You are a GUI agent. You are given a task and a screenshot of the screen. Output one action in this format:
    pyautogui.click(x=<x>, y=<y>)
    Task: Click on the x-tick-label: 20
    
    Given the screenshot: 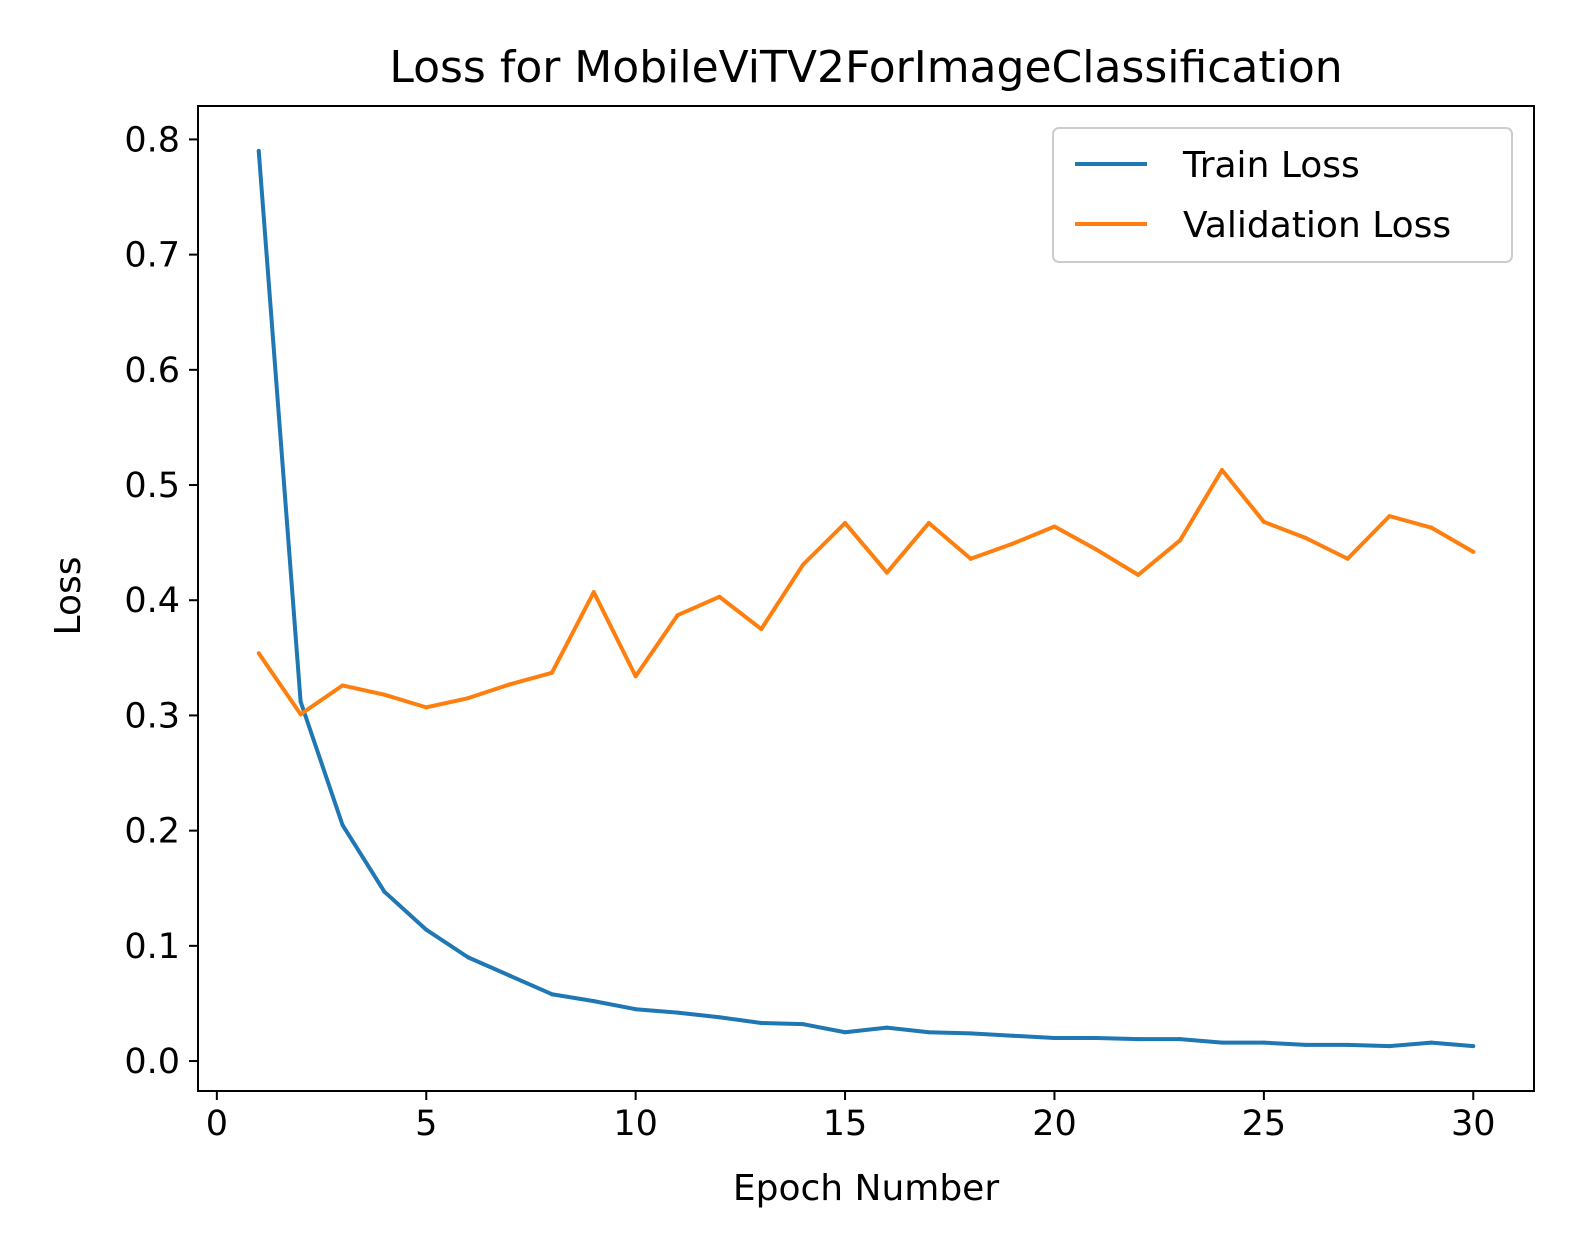 What is the action you would take?
    pyautogui.click(x=1054, y=1124)
    